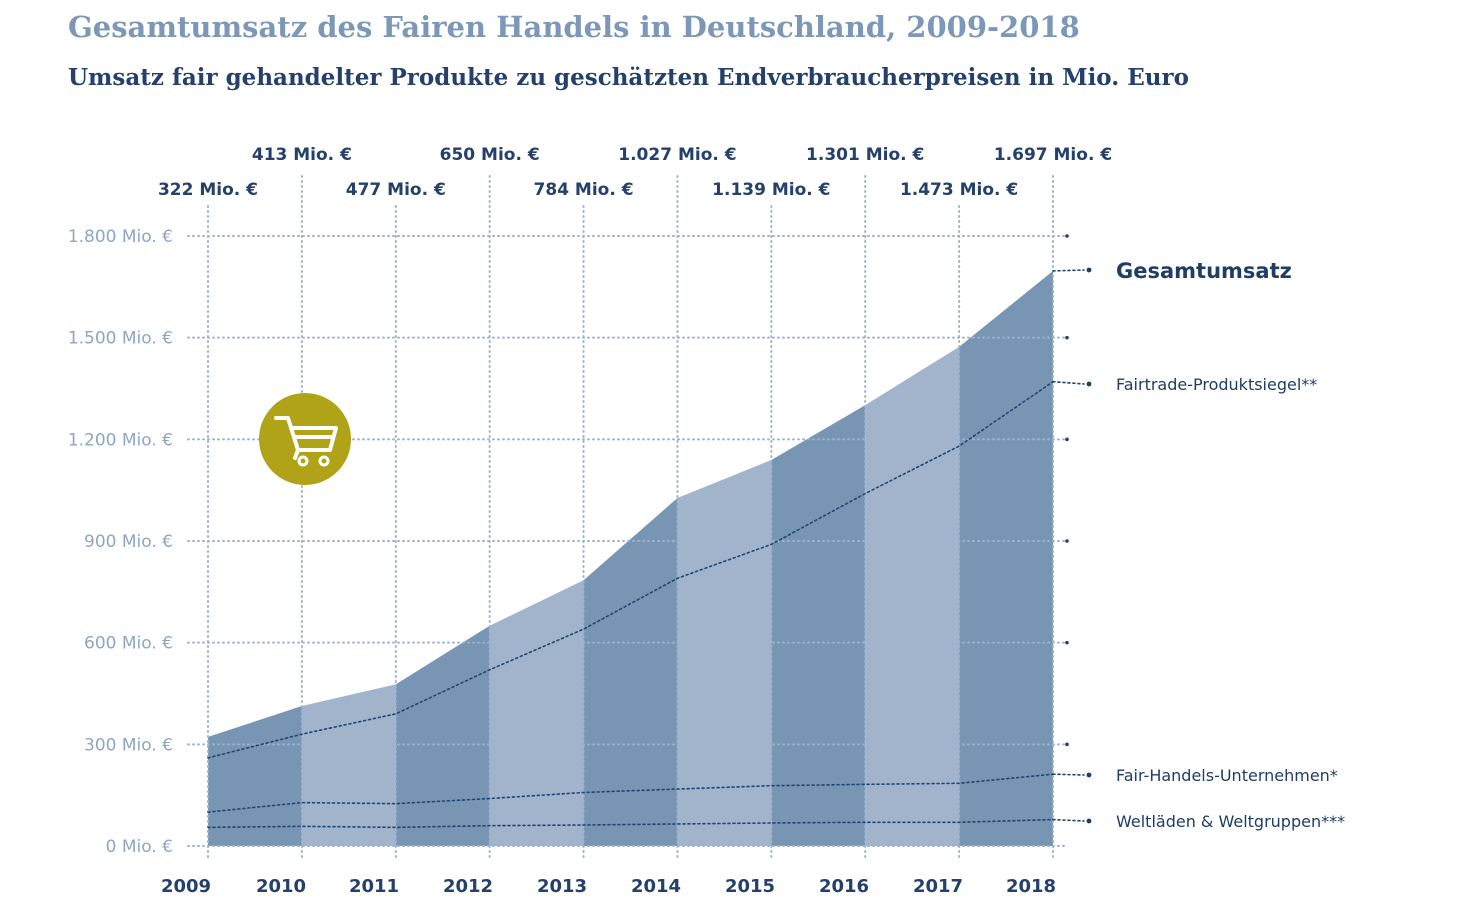 This screenshot has height=900, width=1466. Describe the element at coordinates (724, 653) in the screenshot. I see `area-band-2014-2015` at that location.